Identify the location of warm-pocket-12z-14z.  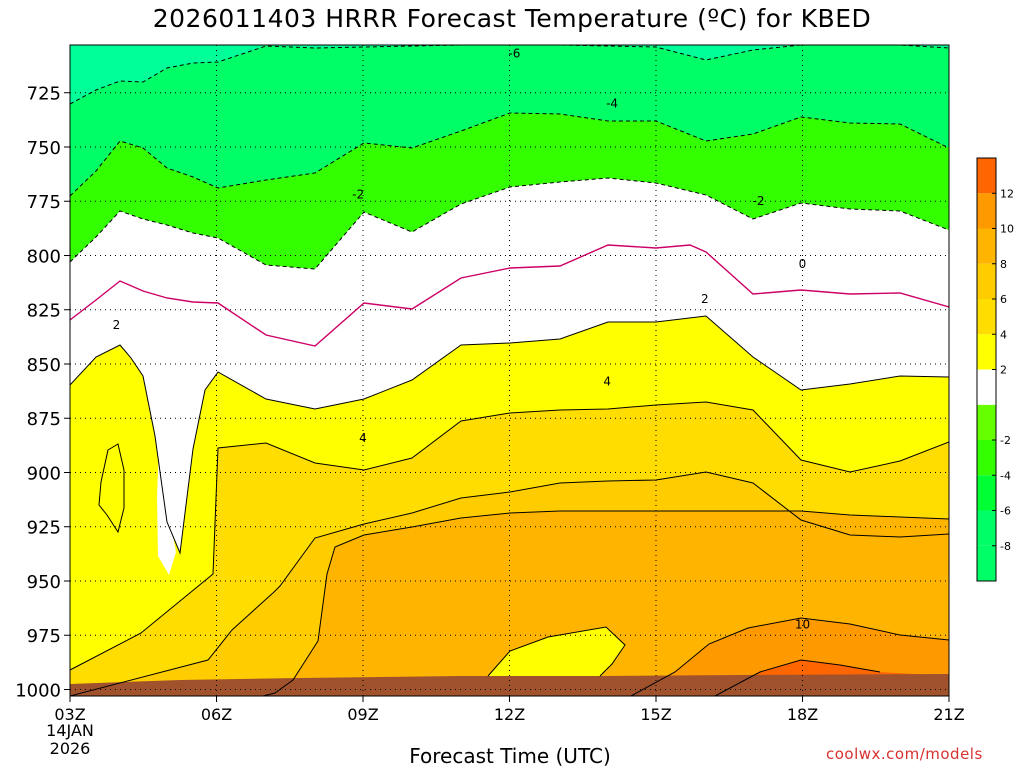
(556, 652).